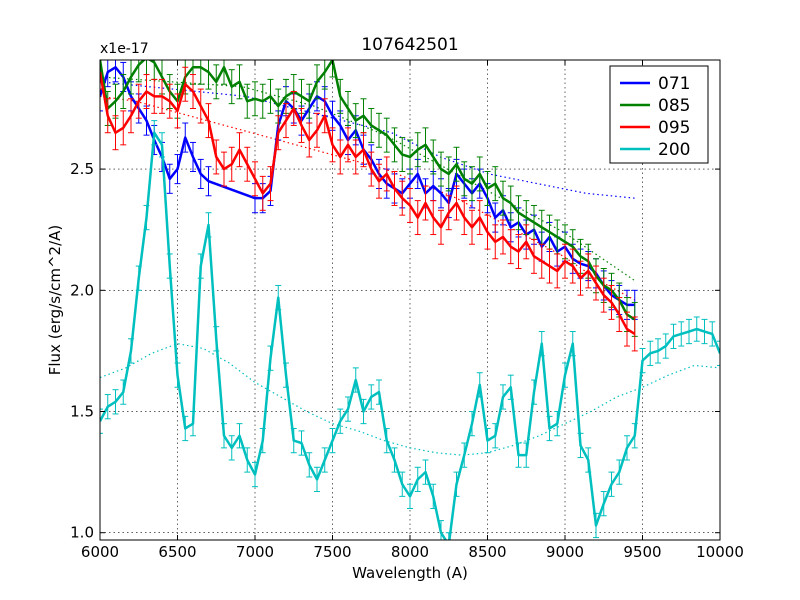 This screenshot has width=800, height=600. What do you see at coordinates (332, 552) in the screenshot?
I see `x-tick-label: 7500` at bounding box center [332, 552].